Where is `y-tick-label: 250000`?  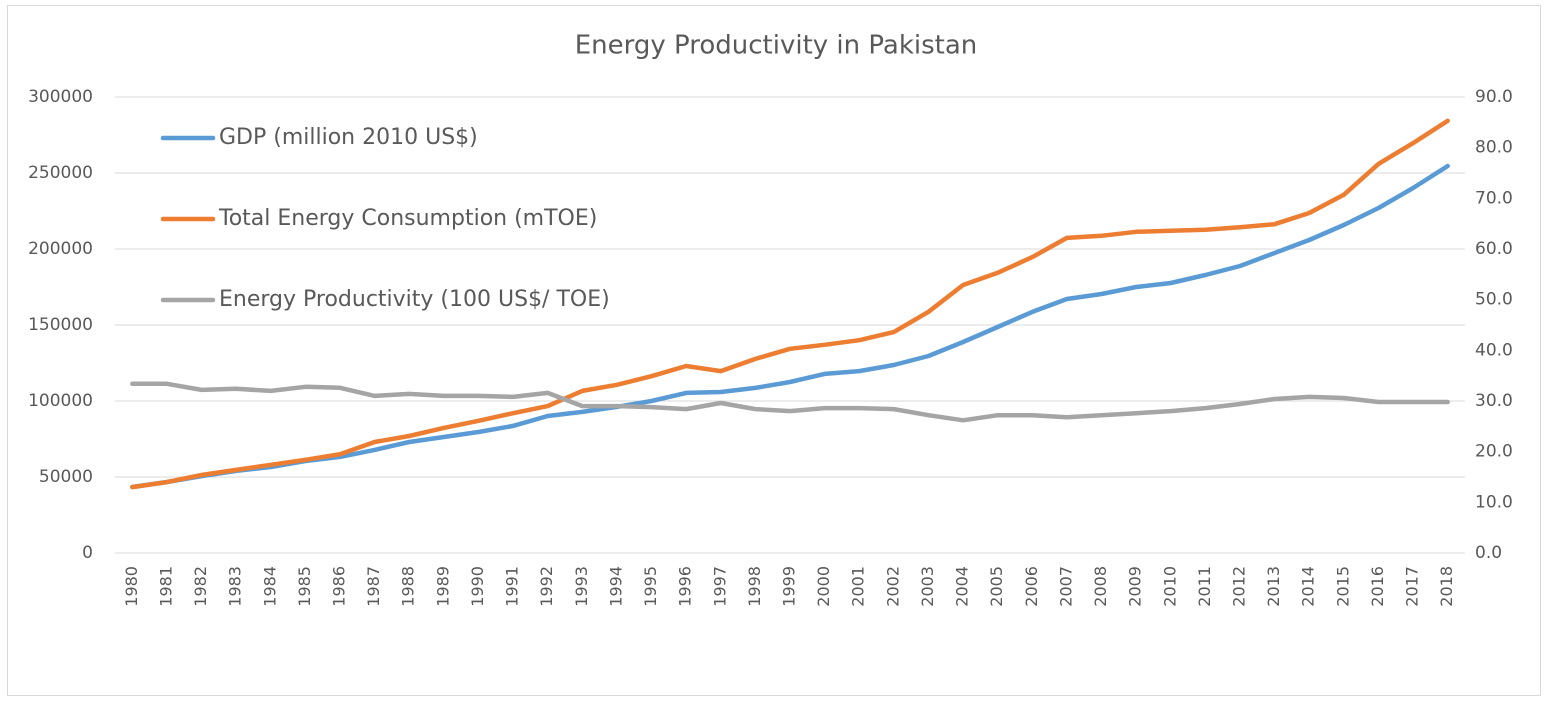
y-tick-label: 250000 is located at coordinates (60, 173).